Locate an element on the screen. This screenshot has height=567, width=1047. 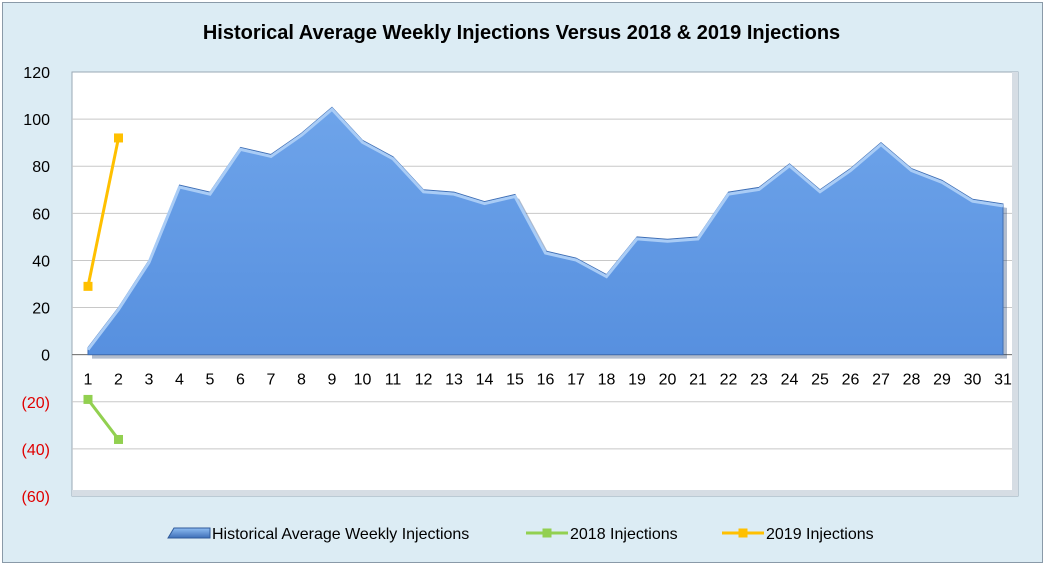
y-tick-label: (20) is located at coordinates (36, 403).